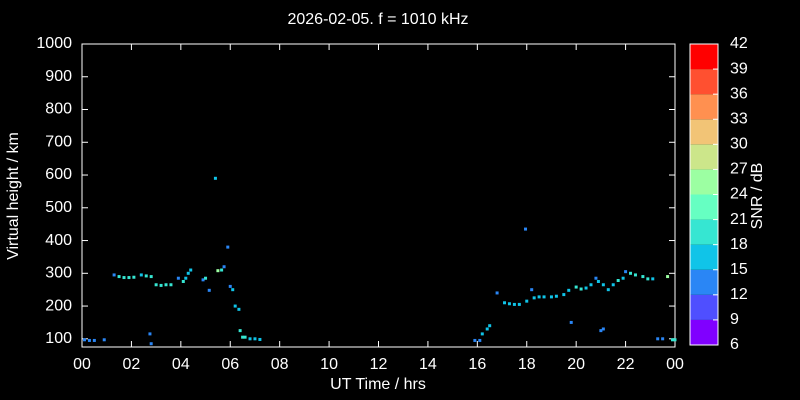 The height and width of the screenshot is (400, 800). What do you see at coordinates (54, 43) in the screenshot?
I see `y-tick-label: 1000` at bounding box center [54, 43].